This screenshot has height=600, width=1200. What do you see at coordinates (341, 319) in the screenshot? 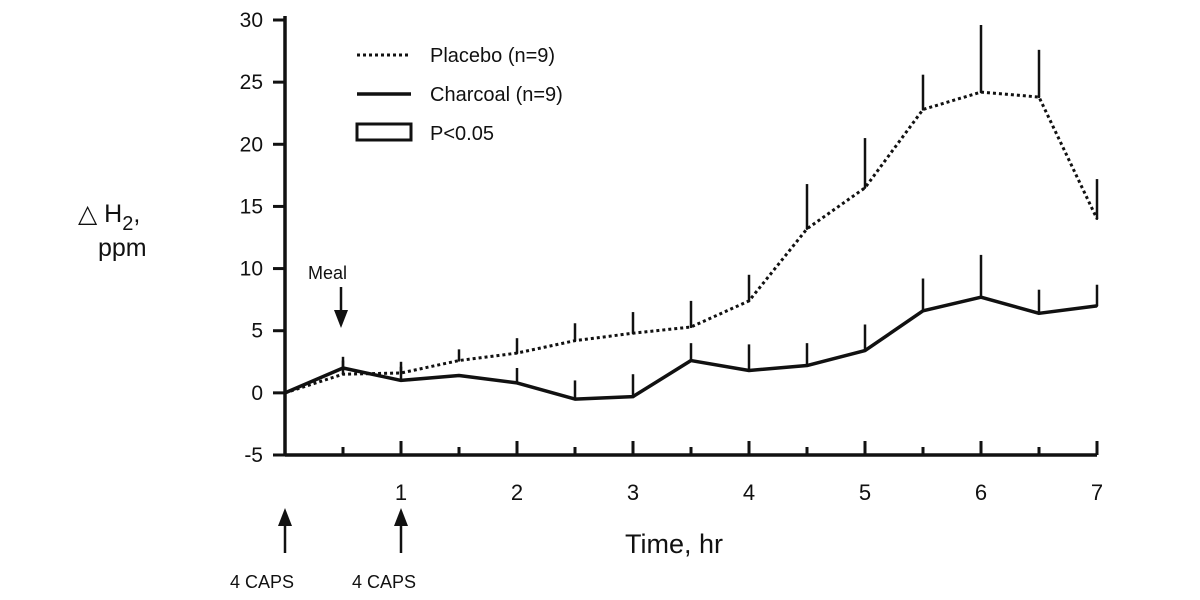
I see `meal-arrow-icon` at bounding box center [341, 319].